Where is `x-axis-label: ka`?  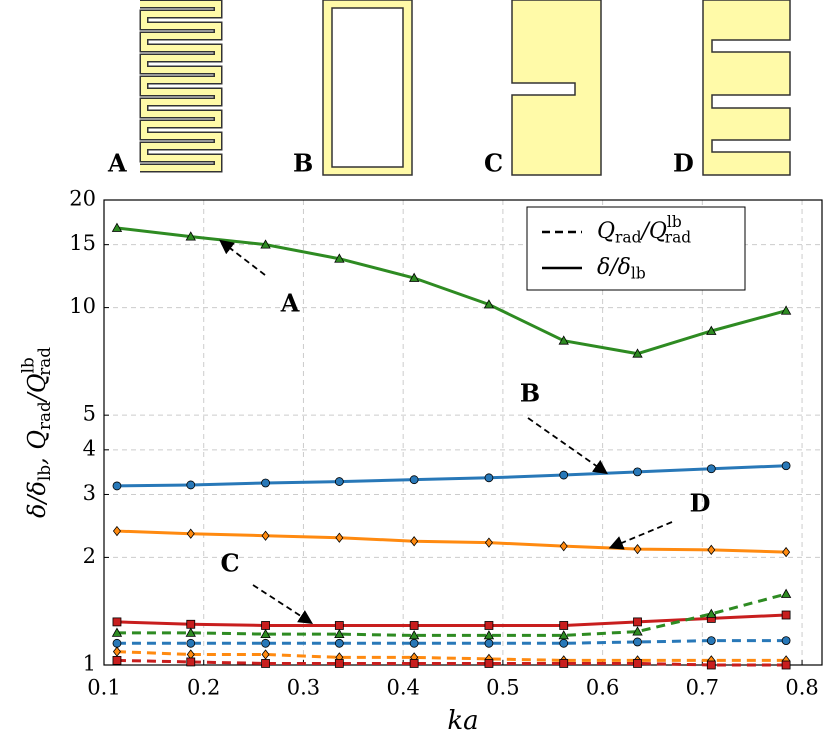
x-axis-label: ka is located at coordinates (462, 721).